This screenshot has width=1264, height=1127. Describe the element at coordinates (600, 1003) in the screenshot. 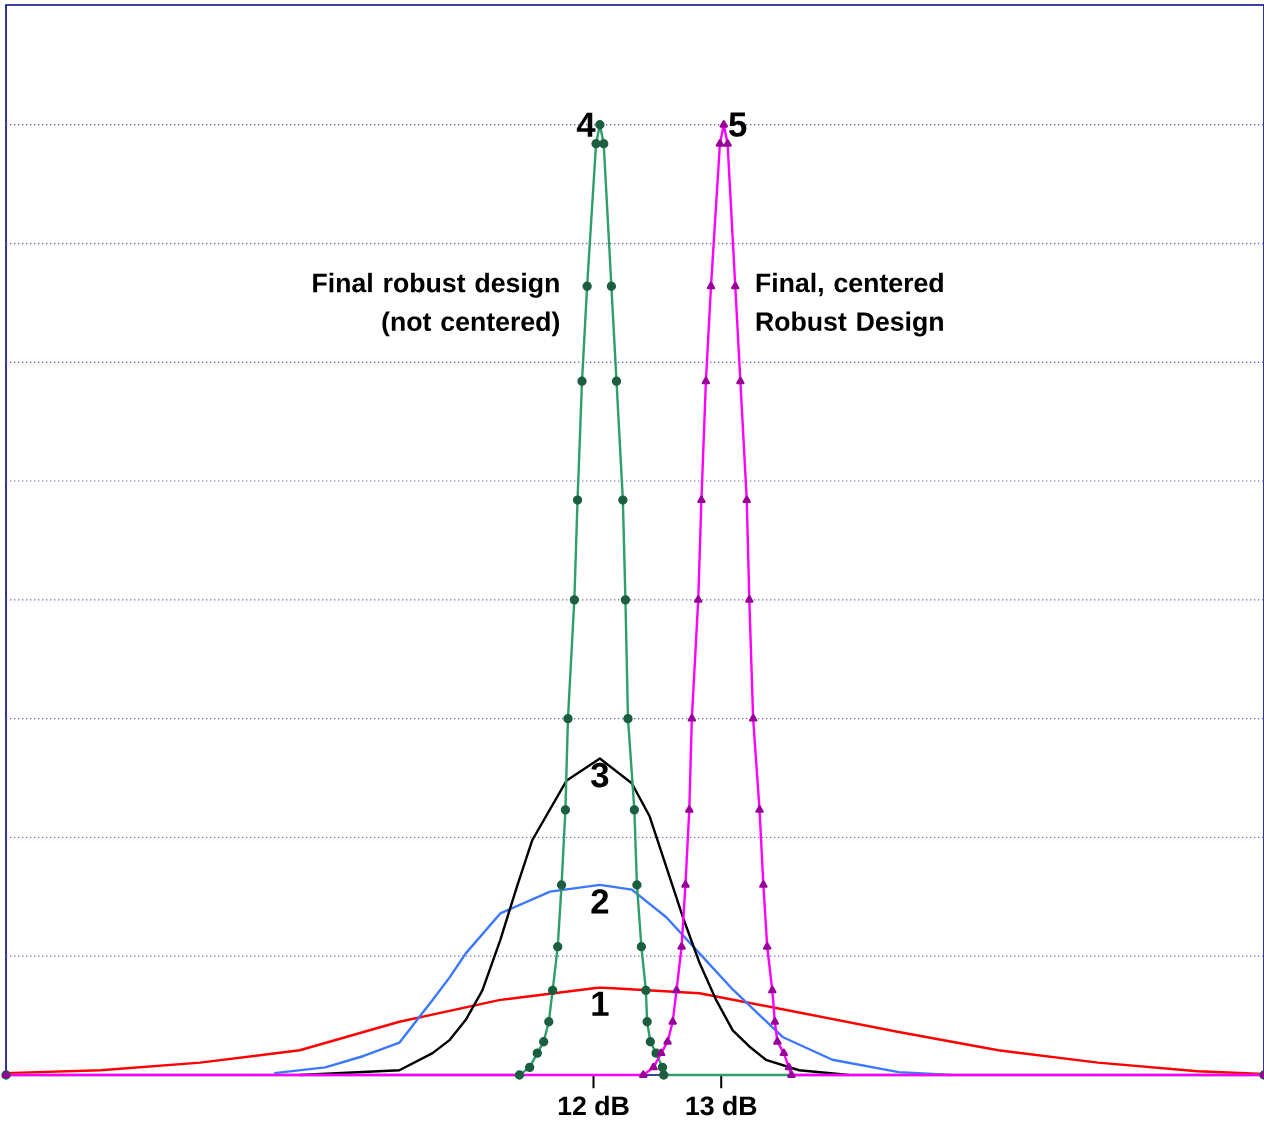

I see `series-label: 1` at that location.